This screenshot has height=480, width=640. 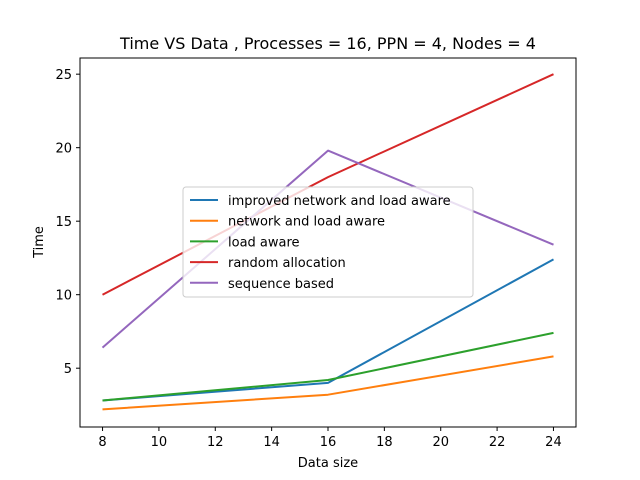 I want to click on x-tick-label: 22, so click(x=497, y=442).